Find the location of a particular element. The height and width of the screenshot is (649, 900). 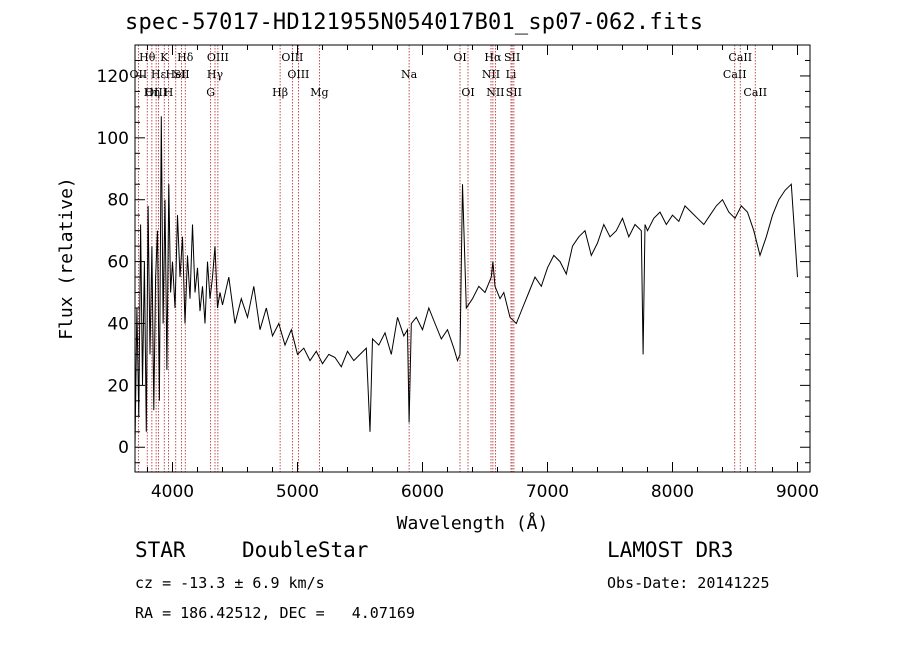

y-axis-label: Flux (relative) is located at coordinates (66, 258).